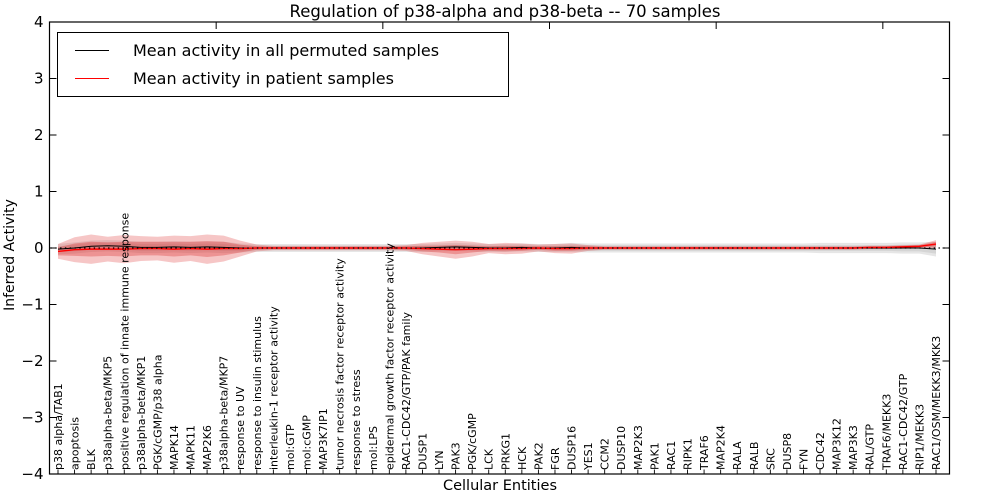  I want to click on y-tick-label: 1, so click(39, 192).